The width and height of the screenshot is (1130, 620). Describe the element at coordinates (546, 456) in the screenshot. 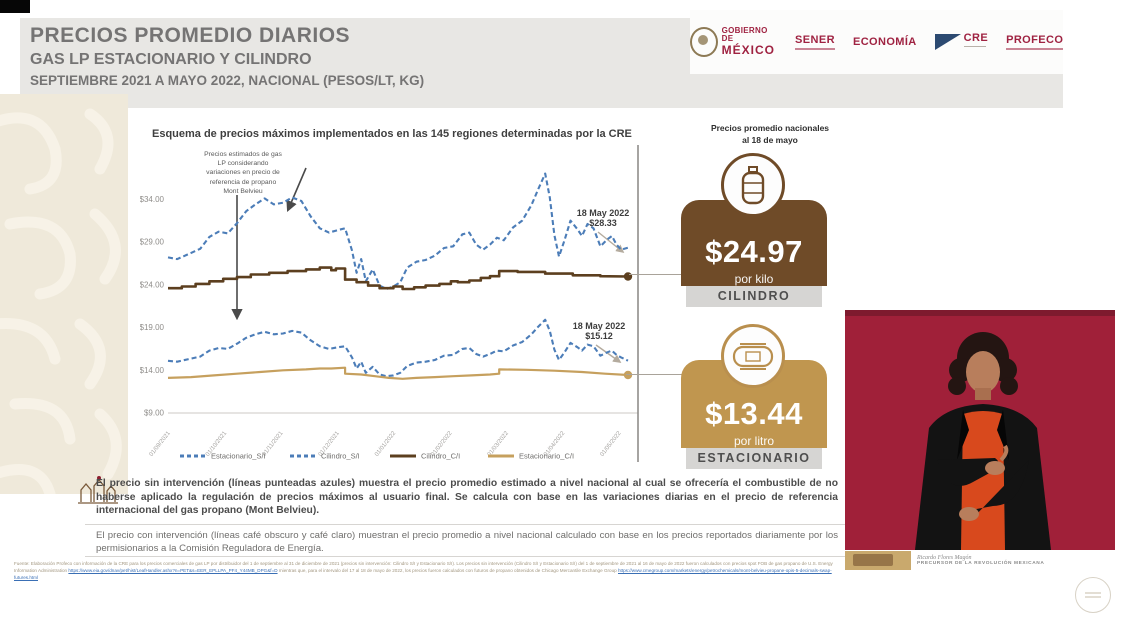

I see `legend-label: Estacionario_C/I` at that location.